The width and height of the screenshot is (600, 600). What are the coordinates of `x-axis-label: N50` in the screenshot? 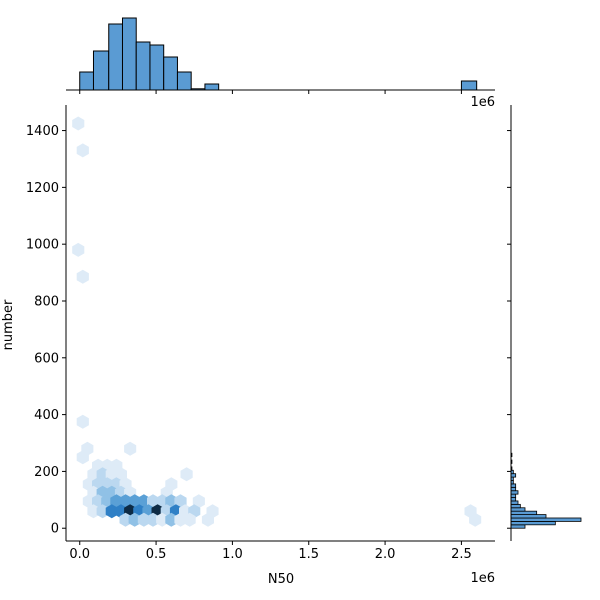 It's located at (281, 579).